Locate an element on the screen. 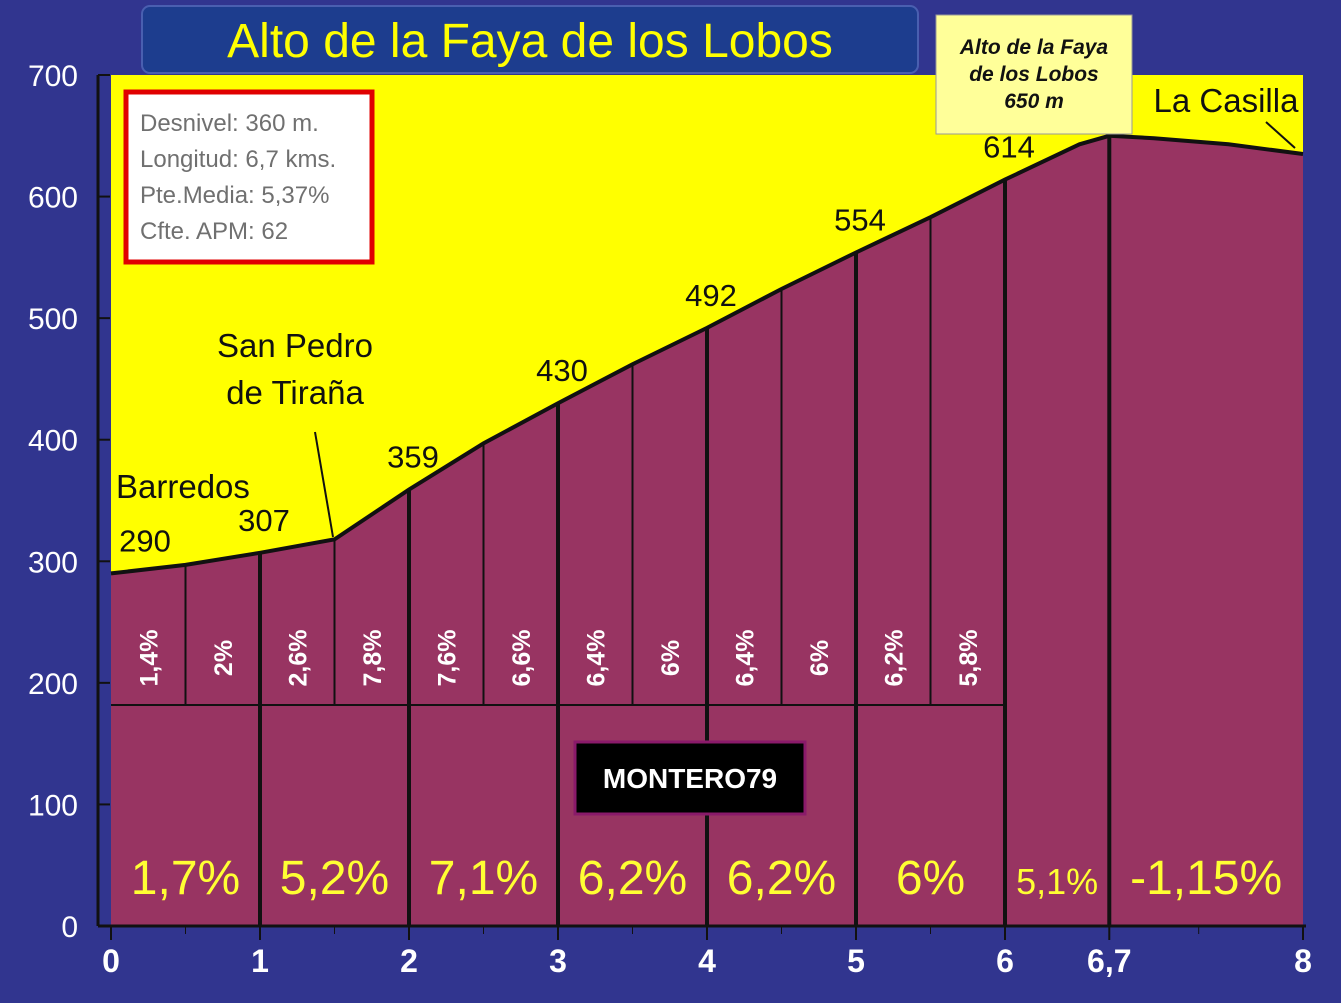 The image size is (1341, 1003). half-km-gradient-3: 7,8% is located at coordinates (373, 658).